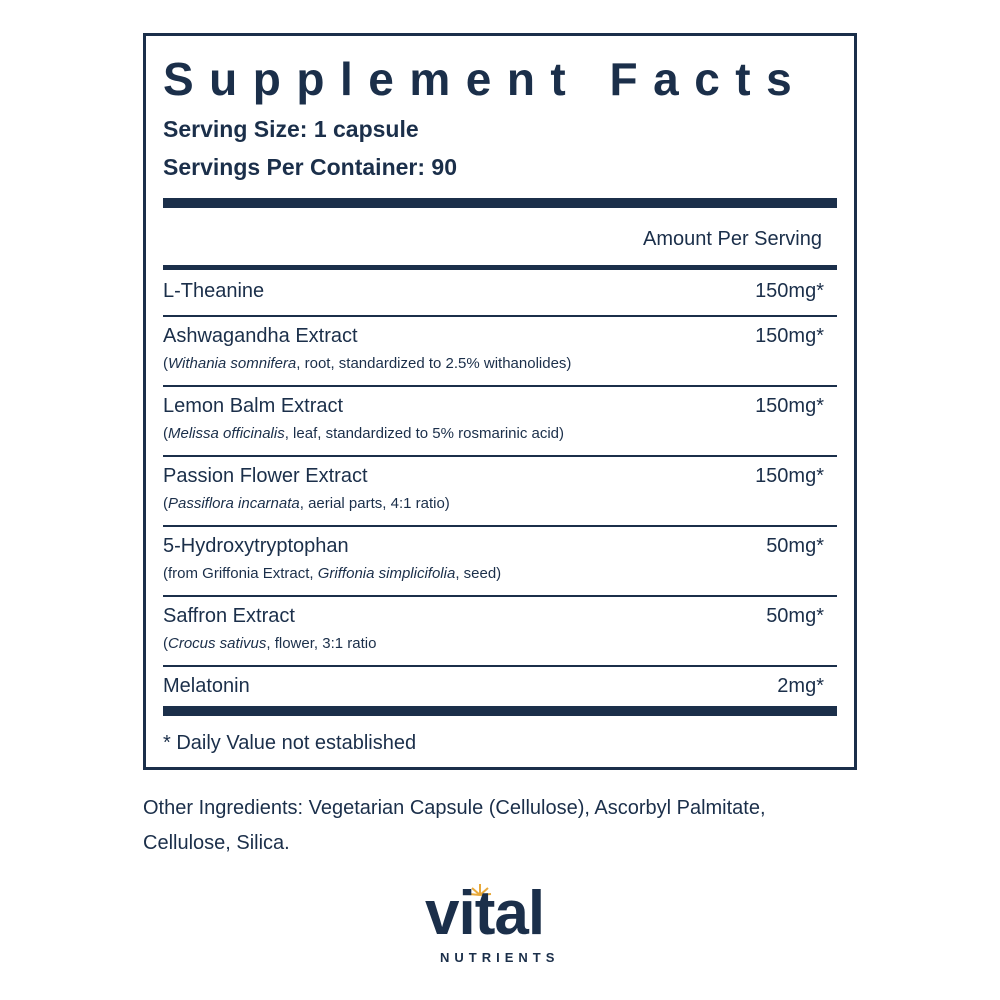 Image resolution: width=1000 pixels, height=1000 pixels. Describe the element at coordinates (232, 363) in the screenshot. I see `description-latin: Withania somnifera` at that location.